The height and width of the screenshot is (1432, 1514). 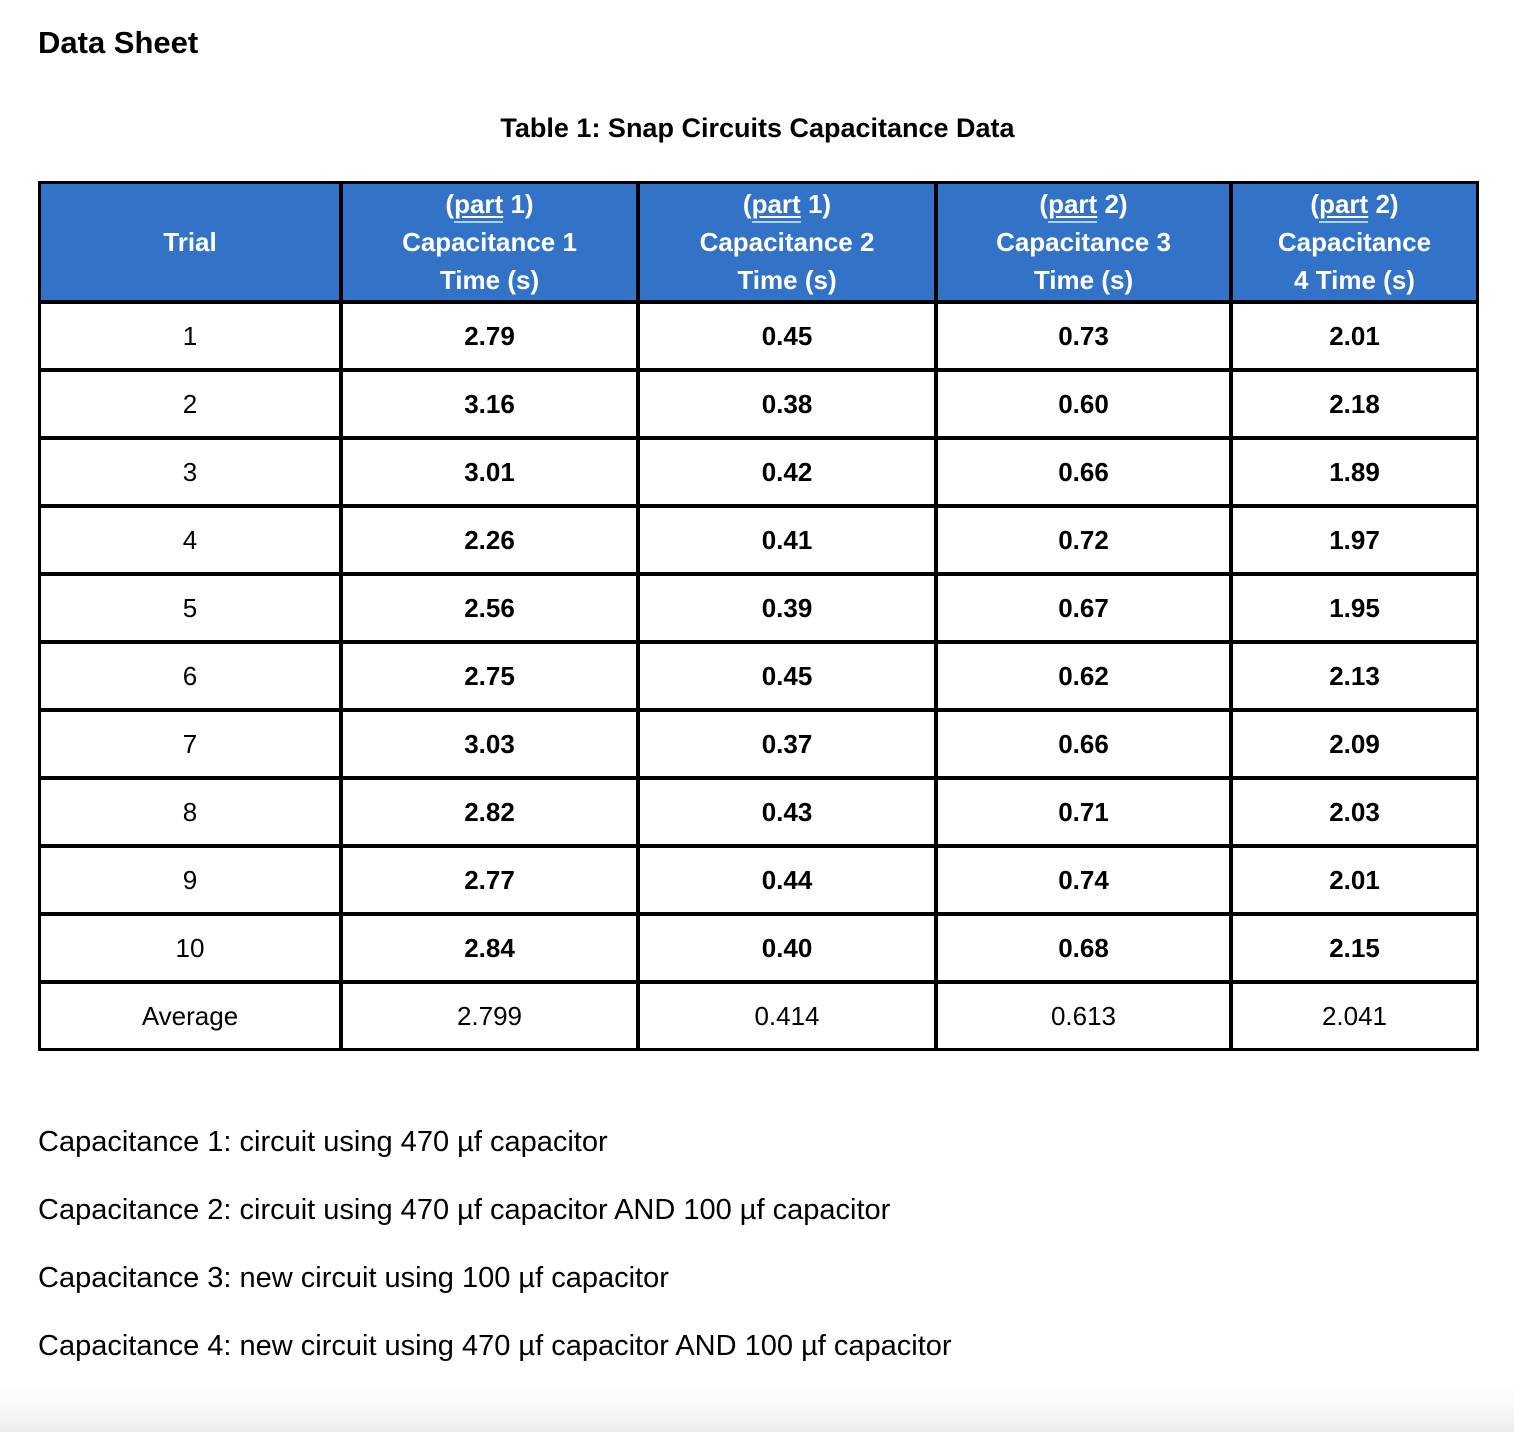 I want to click on table-row: Average 2.799 0.414 0.613 2.041, so click(x=758, y=1016).